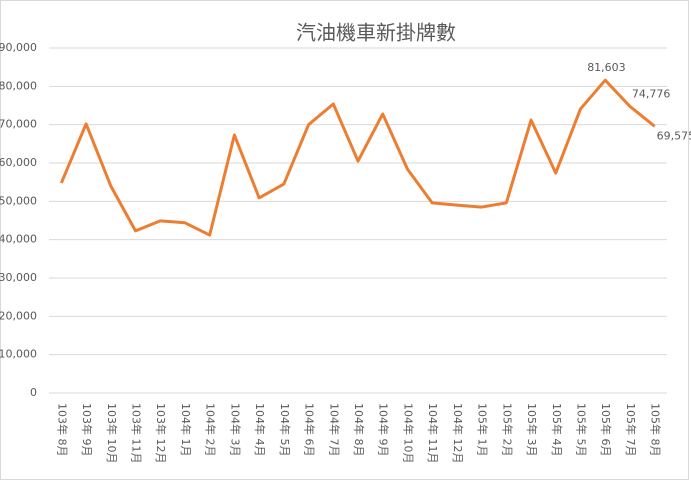 This screenshot has width=691, height=481. I want to click on x-tick-label: 103年 10月, so click(112, 433).